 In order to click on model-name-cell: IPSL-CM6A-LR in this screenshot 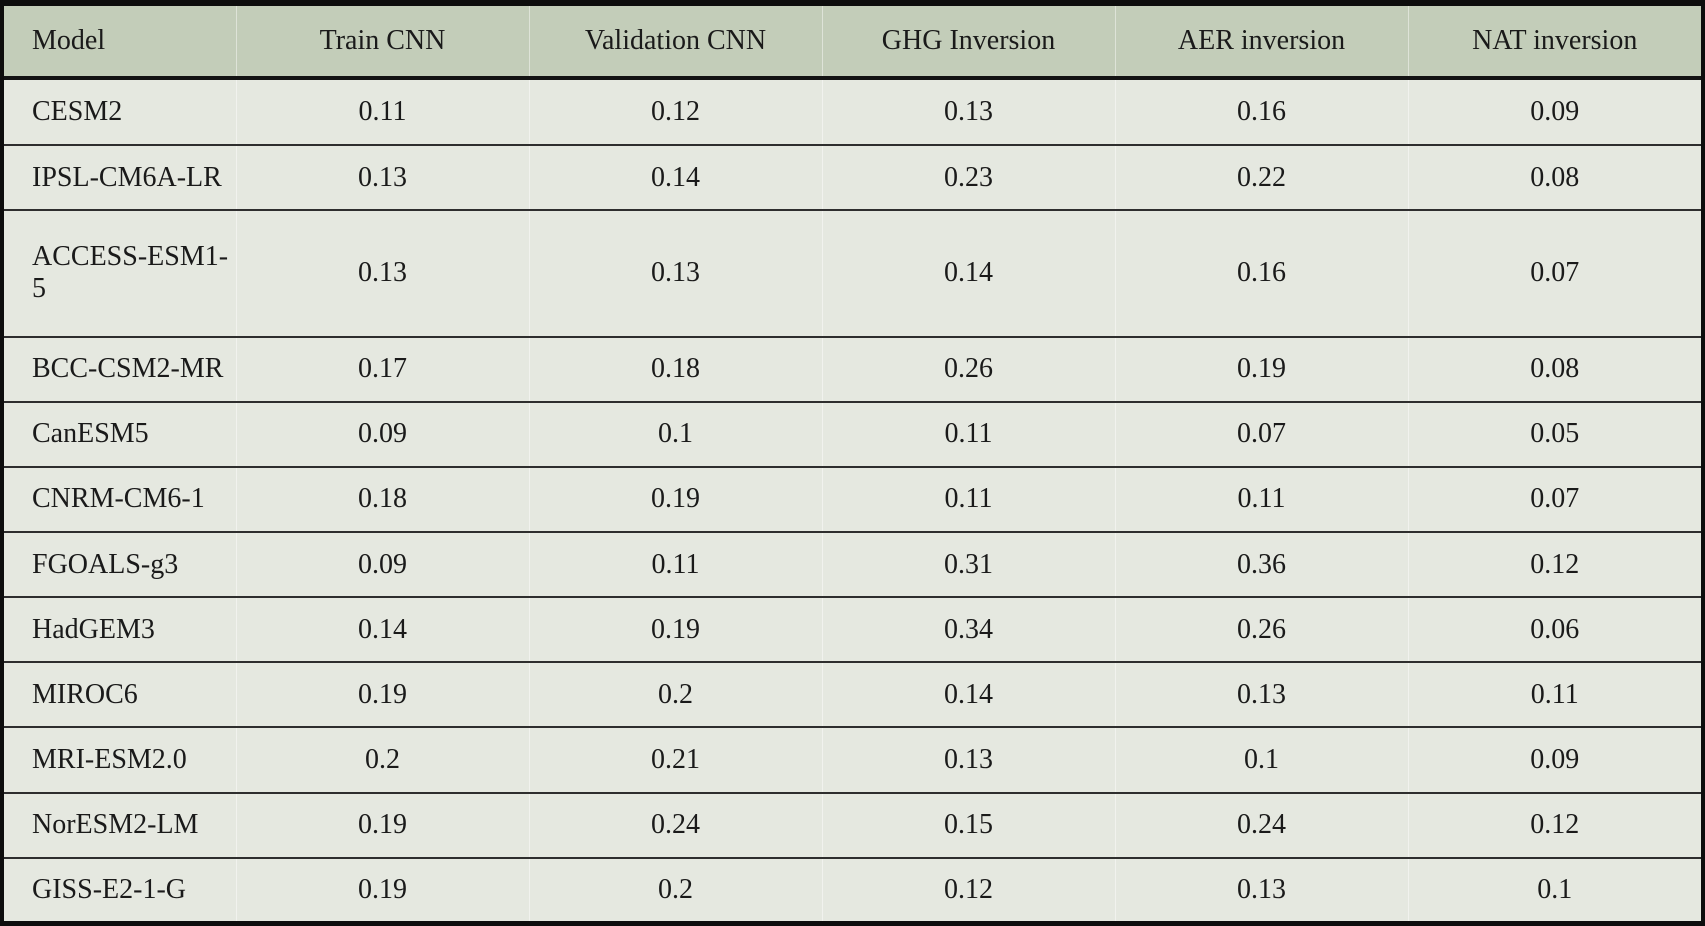, I will do `click(120, 177)`.